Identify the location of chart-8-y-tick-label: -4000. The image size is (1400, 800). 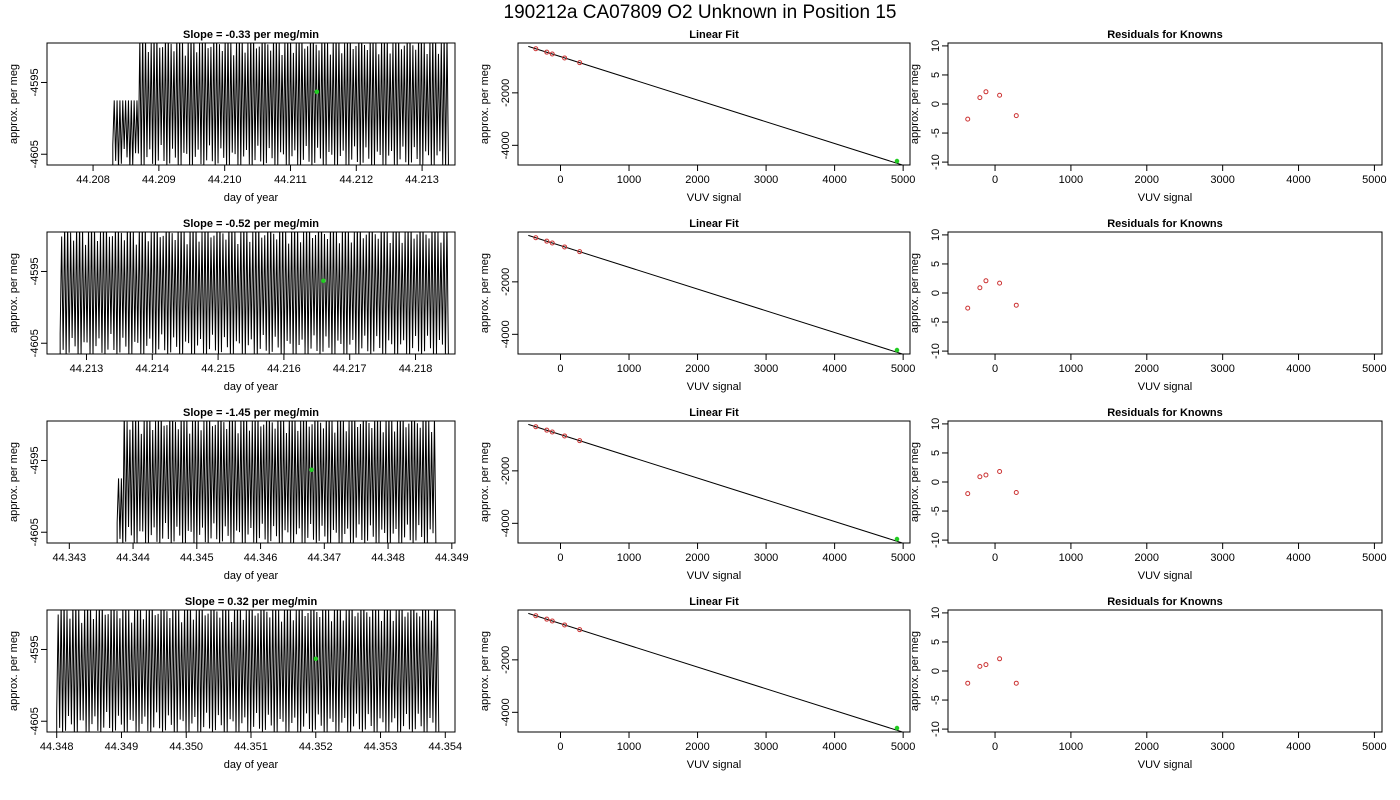
(506, 523).